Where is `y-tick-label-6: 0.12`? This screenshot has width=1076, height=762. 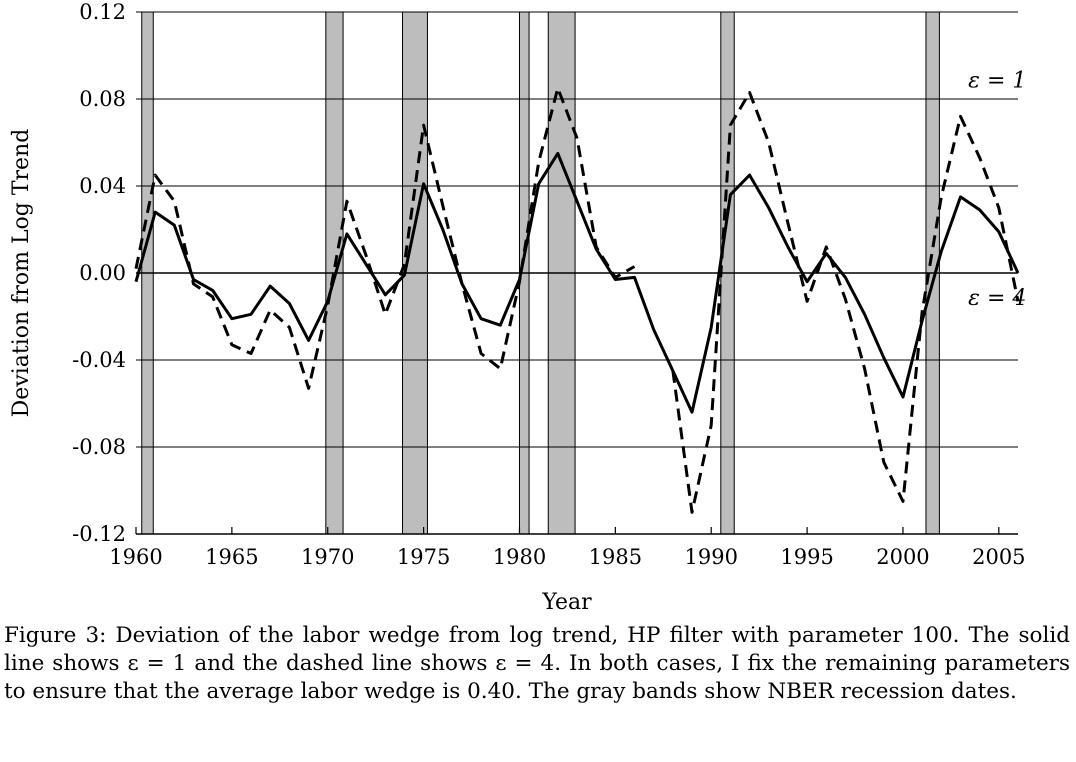 y-tick-label-6: 0.12 is located at coordinates (102, 12).